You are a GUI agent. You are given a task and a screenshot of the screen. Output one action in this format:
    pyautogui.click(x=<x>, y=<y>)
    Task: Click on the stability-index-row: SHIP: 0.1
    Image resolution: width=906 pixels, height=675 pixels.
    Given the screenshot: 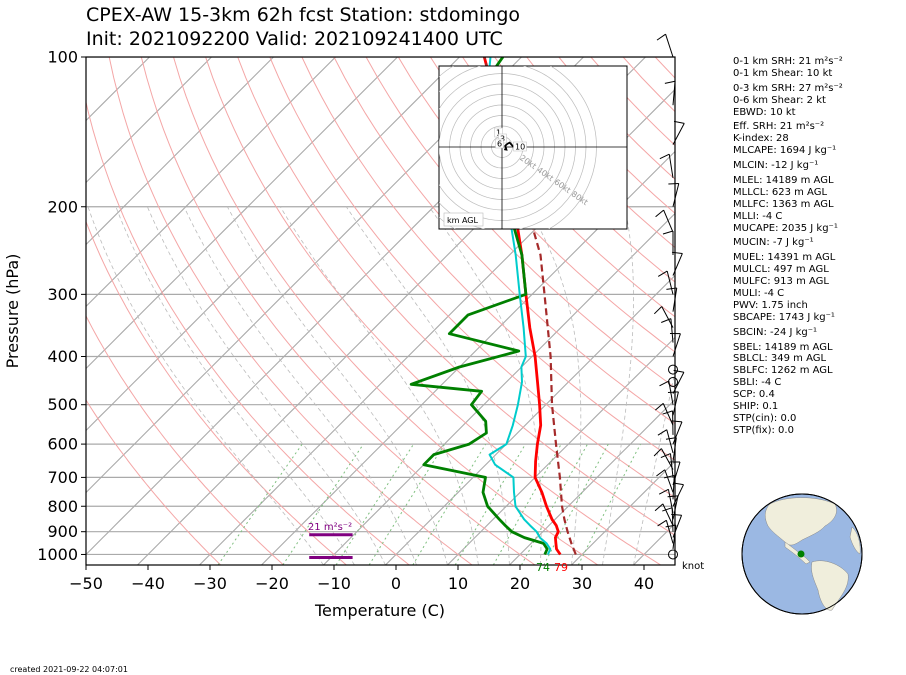 What is the action you would take?
    pyautogui.click(x=756, y=407)
    